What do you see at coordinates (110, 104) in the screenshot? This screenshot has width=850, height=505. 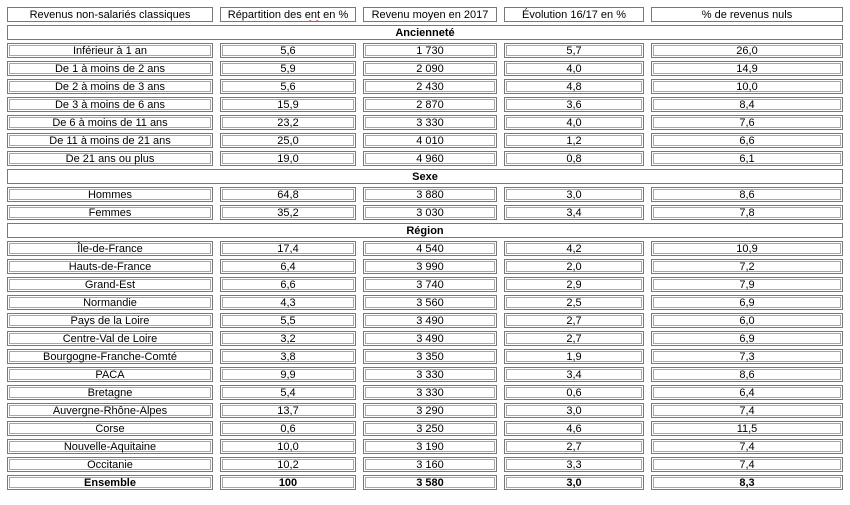 I see `row-label-cell: De 3 à moins de 6 ans` at bounding box center [110, 104].